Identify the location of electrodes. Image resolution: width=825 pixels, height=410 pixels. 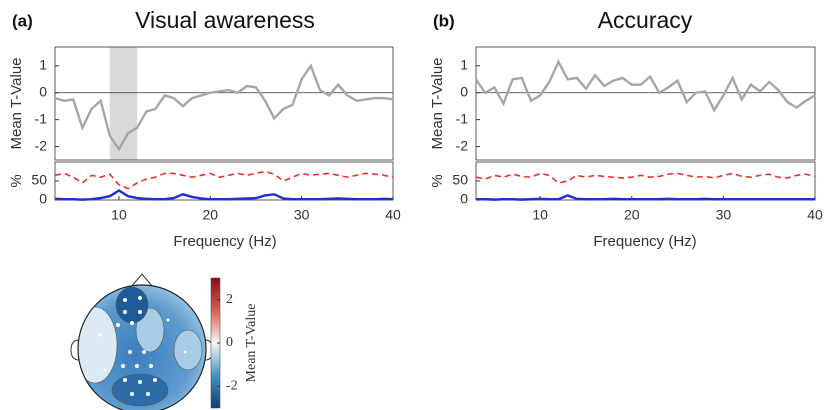
(142, 346).